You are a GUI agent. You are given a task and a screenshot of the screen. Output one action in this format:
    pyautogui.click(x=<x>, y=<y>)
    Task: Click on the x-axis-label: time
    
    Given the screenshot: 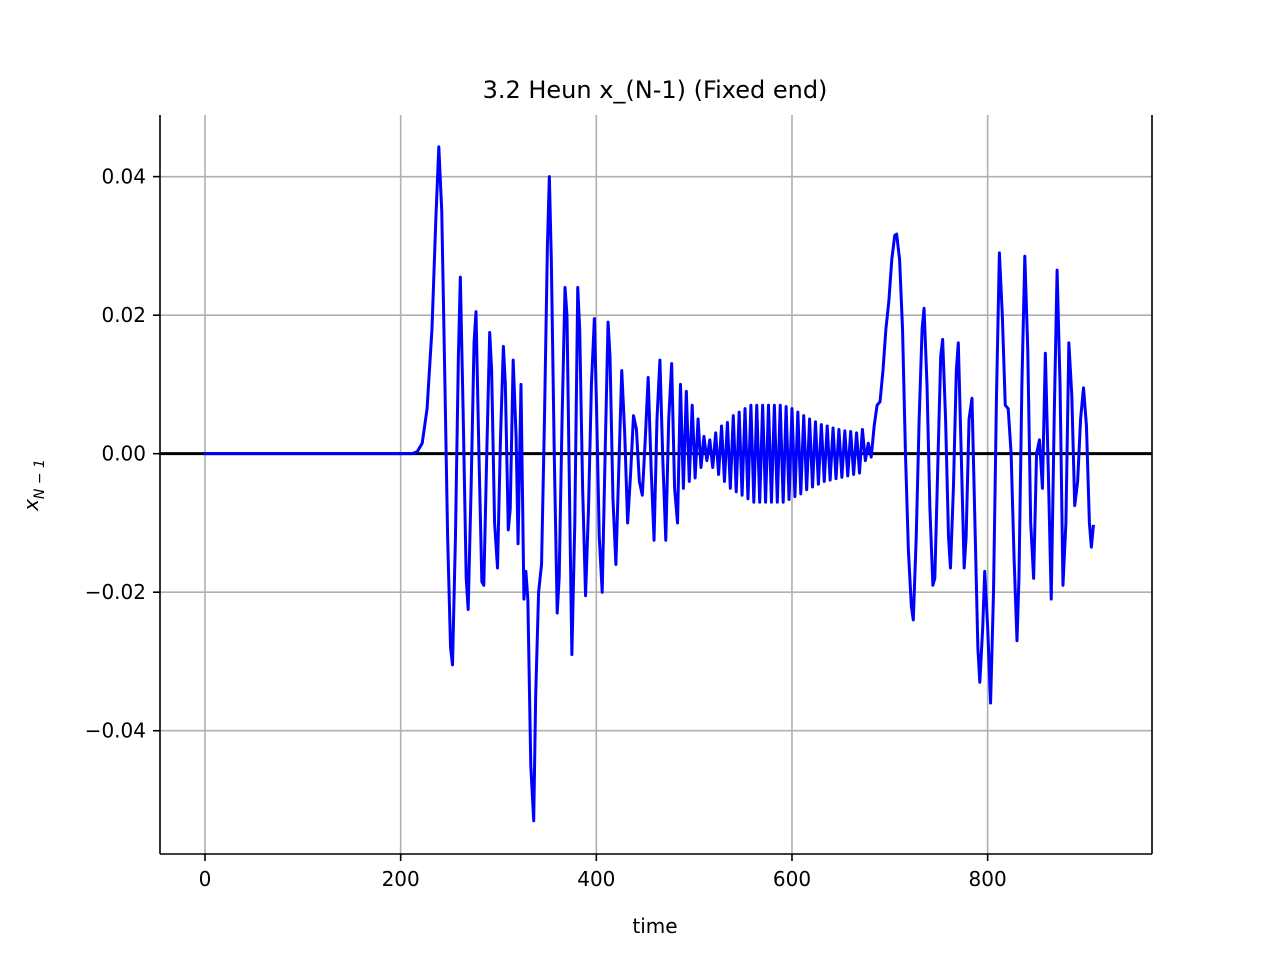 What is the action you would take?
    pyautogui.click(x=654, y=926)
    